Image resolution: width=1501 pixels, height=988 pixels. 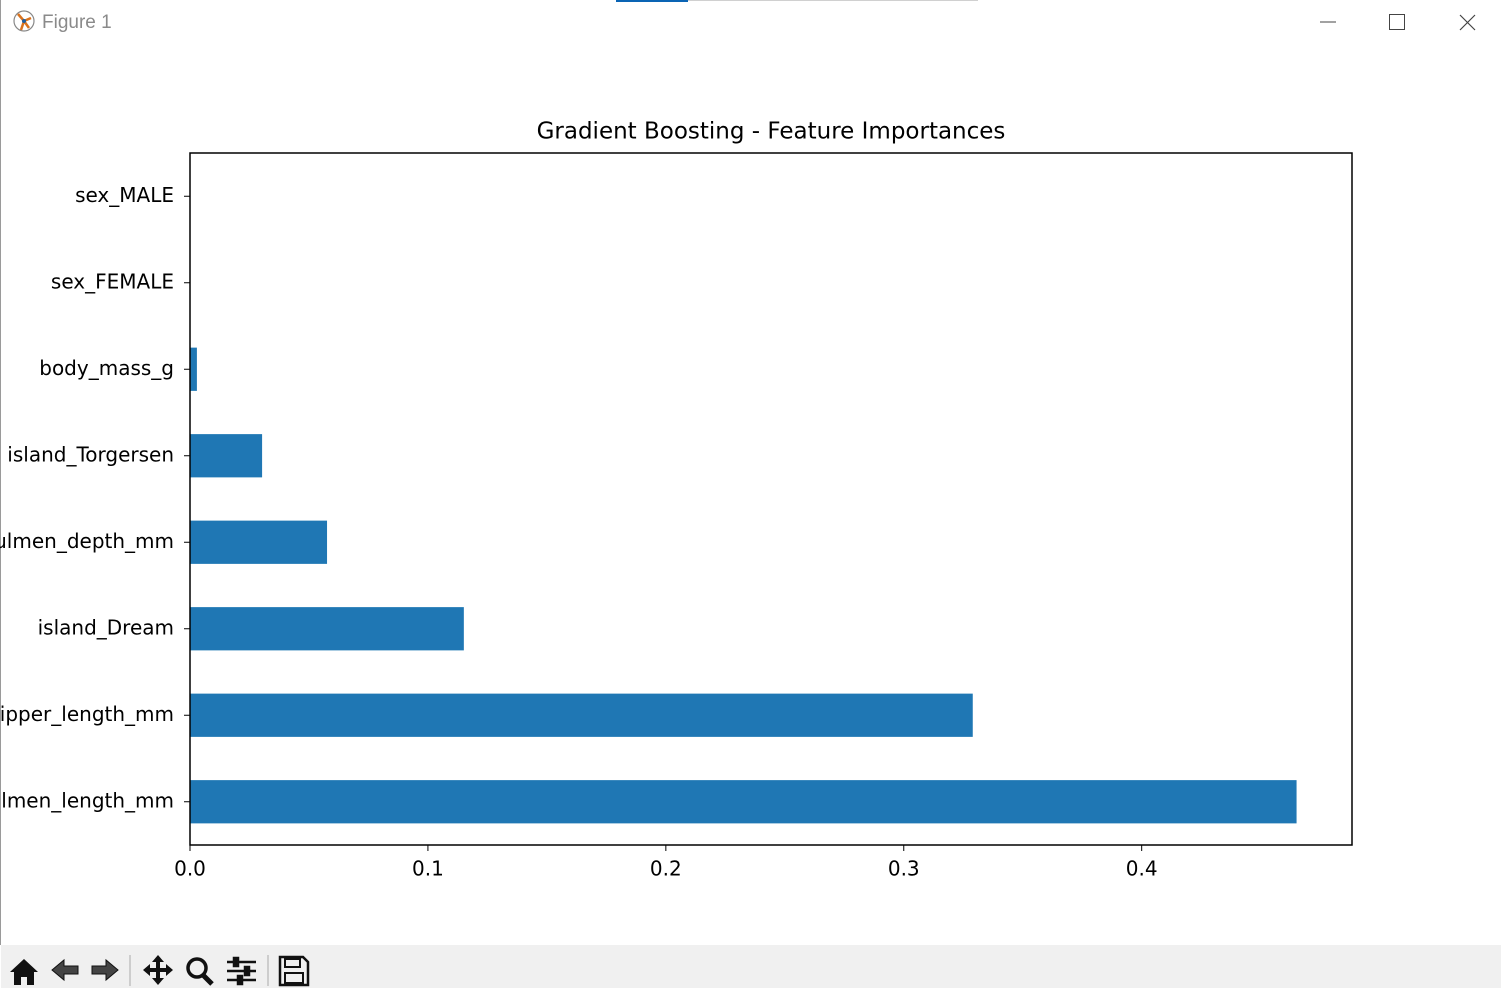 I want to click on back-button, so click(x=65, y=970).